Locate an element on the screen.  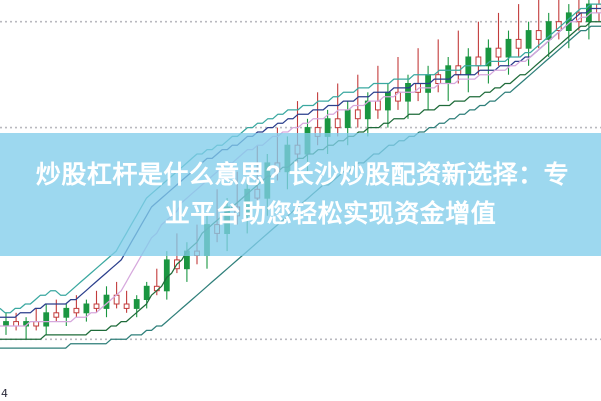
clipped-axis-label: 4 is located at coordinates (4, 393).